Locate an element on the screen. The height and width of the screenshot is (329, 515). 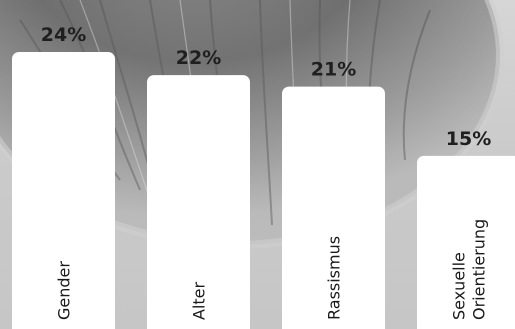
value-label-0: 24% is located at coordinates (63, 35).